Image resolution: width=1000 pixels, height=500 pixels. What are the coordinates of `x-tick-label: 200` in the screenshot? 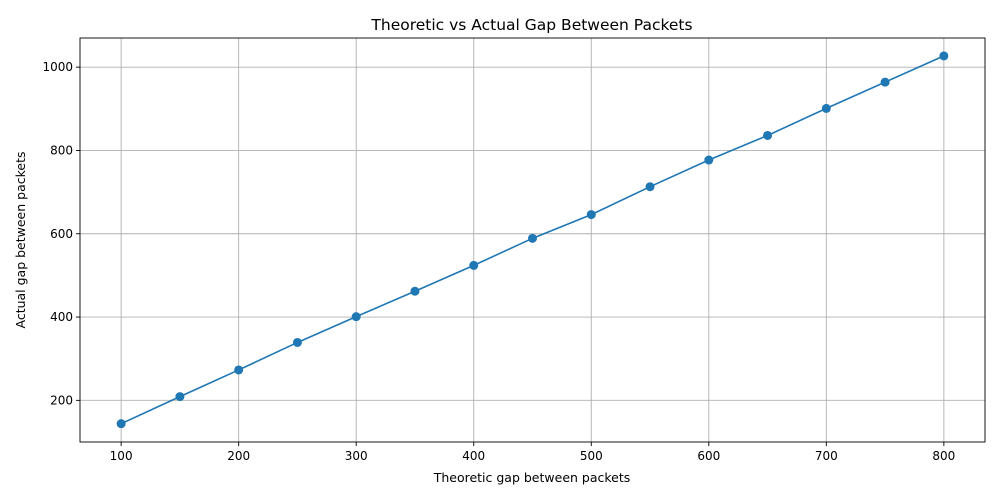 It's located at (238, 456).